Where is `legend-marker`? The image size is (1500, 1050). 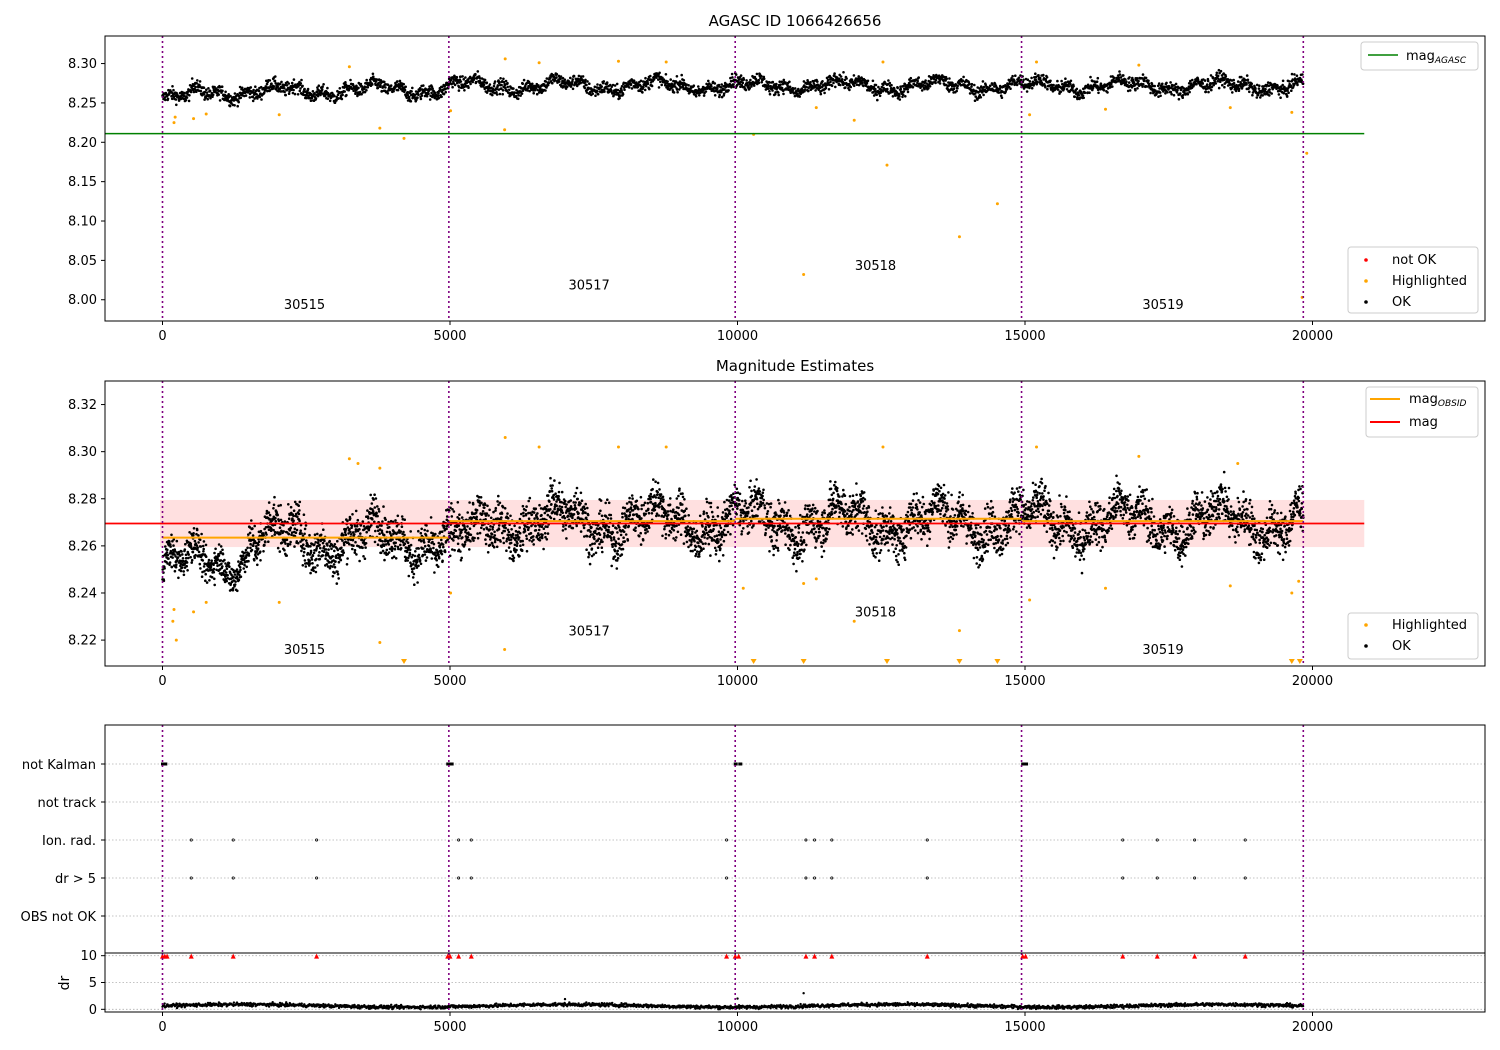
legend-marker is located at coordinates (1366, 260).